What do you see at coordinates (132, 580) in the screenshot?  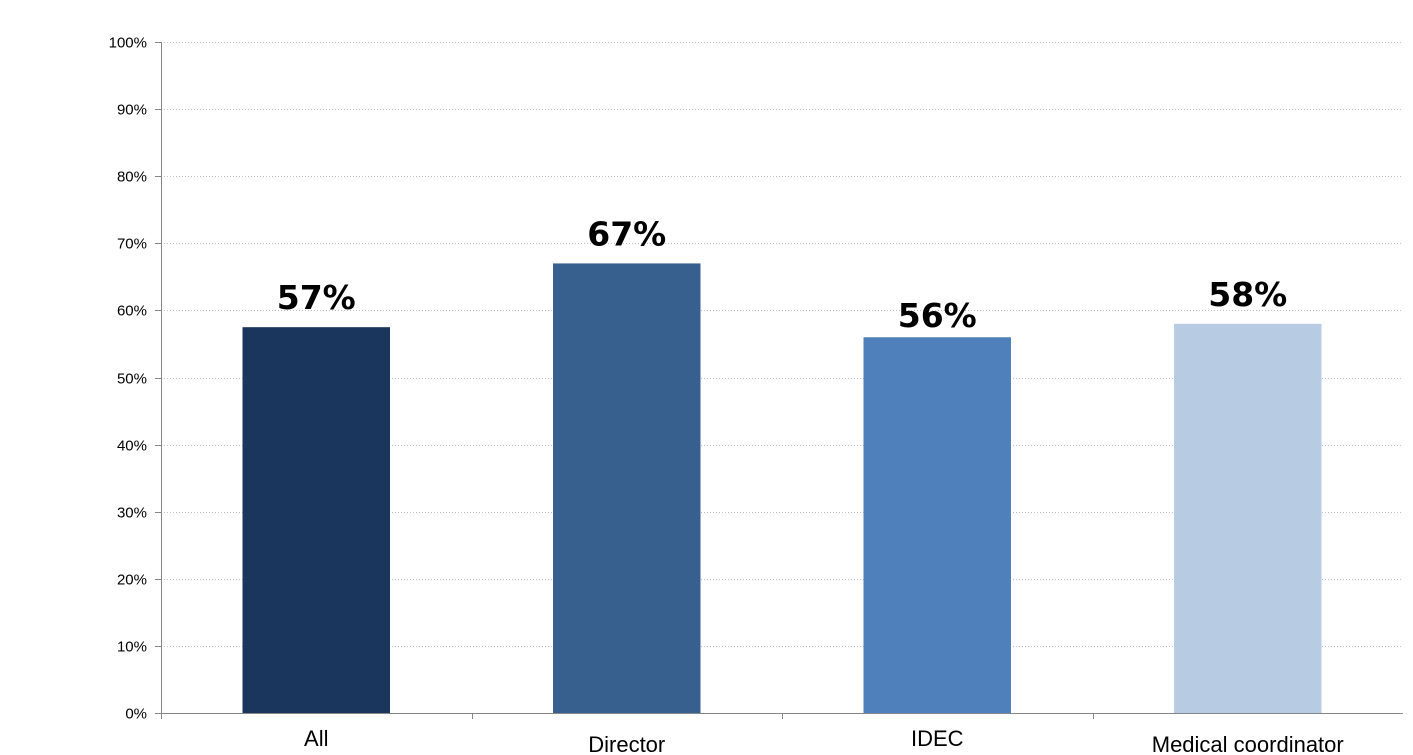 I see `y-tick-label: 20%` at bounding box center [132, 580].